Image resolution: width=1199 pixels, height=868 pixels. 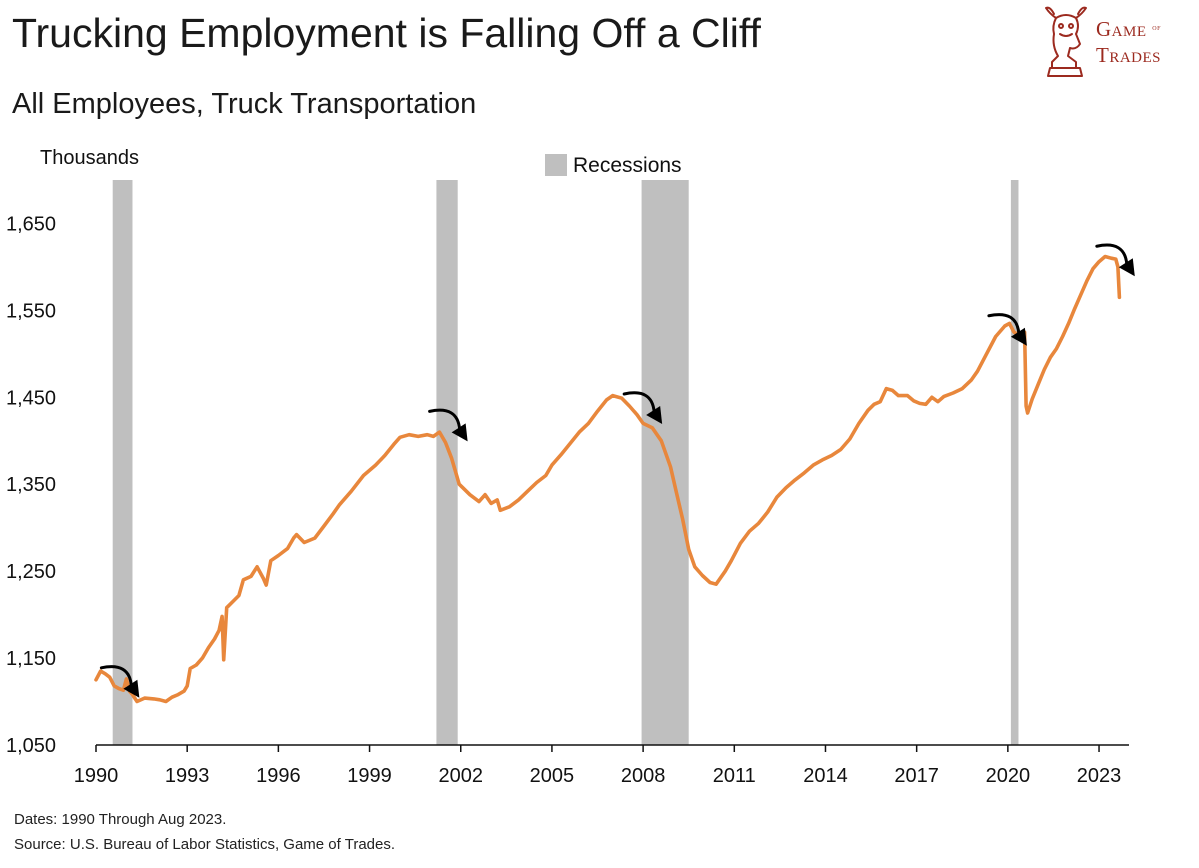 What do you see at coordinates (643, 776) in the screenshot?
I see `x-tick-label-2008: 2008` at bounding box center [643, 776].